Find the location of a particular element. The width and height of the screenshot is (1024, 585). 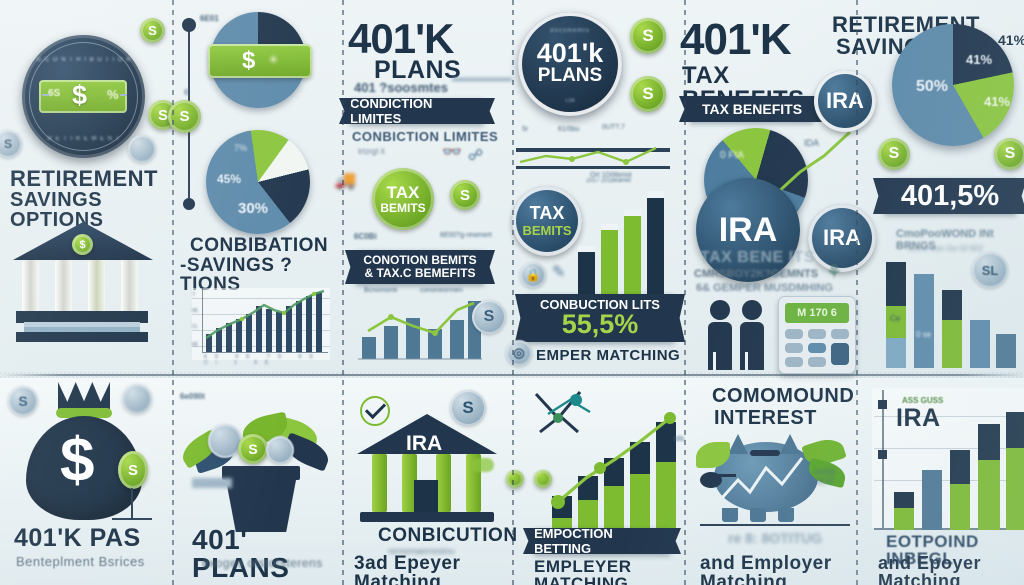

calculator-icon: M 170 6 is located at coordinates (817, 335).